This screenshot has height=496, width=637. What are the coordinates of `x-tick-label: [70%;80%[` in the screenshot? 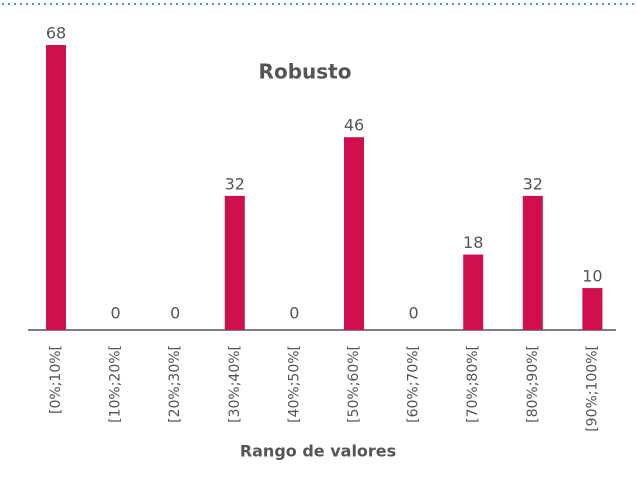 It's located at (473, 384).